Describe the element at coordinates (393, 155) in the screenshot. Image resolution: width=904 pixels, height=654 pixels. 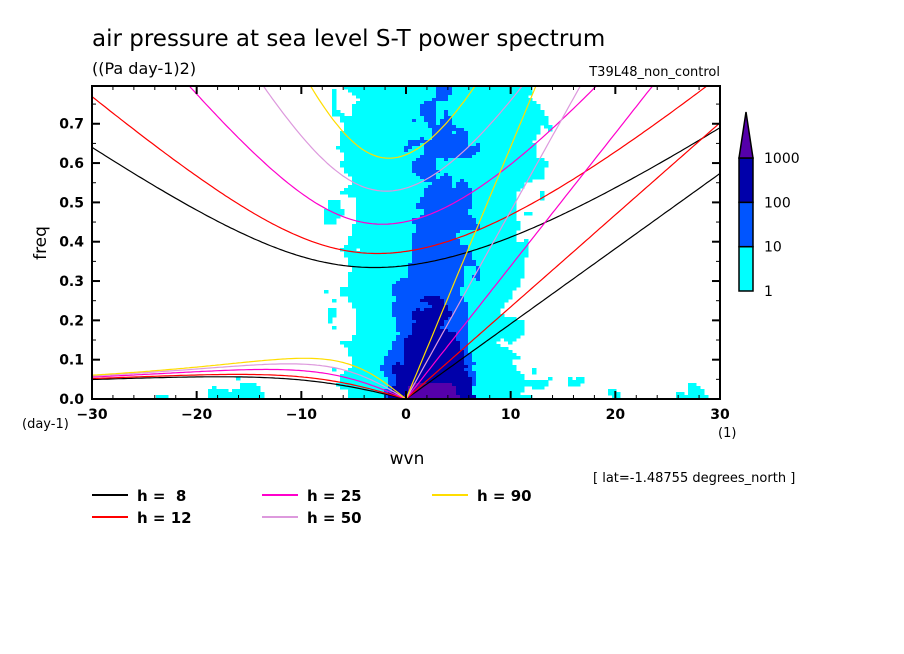
I see `dispersion-curve-h25-ig1` at that location.